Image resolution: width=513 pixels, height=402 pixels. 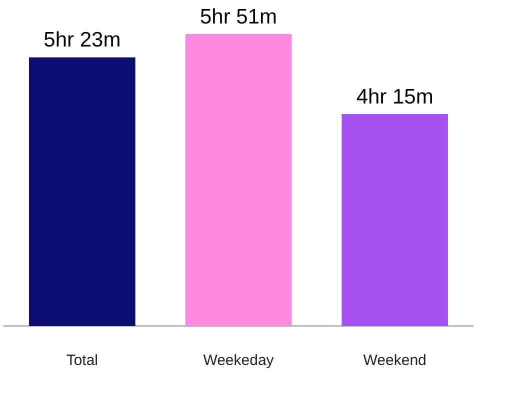 What do you see at coordinates (82, 40) in the screenshot?
I see `annotation: 5hr 23m` at bounding box center [82, 40].